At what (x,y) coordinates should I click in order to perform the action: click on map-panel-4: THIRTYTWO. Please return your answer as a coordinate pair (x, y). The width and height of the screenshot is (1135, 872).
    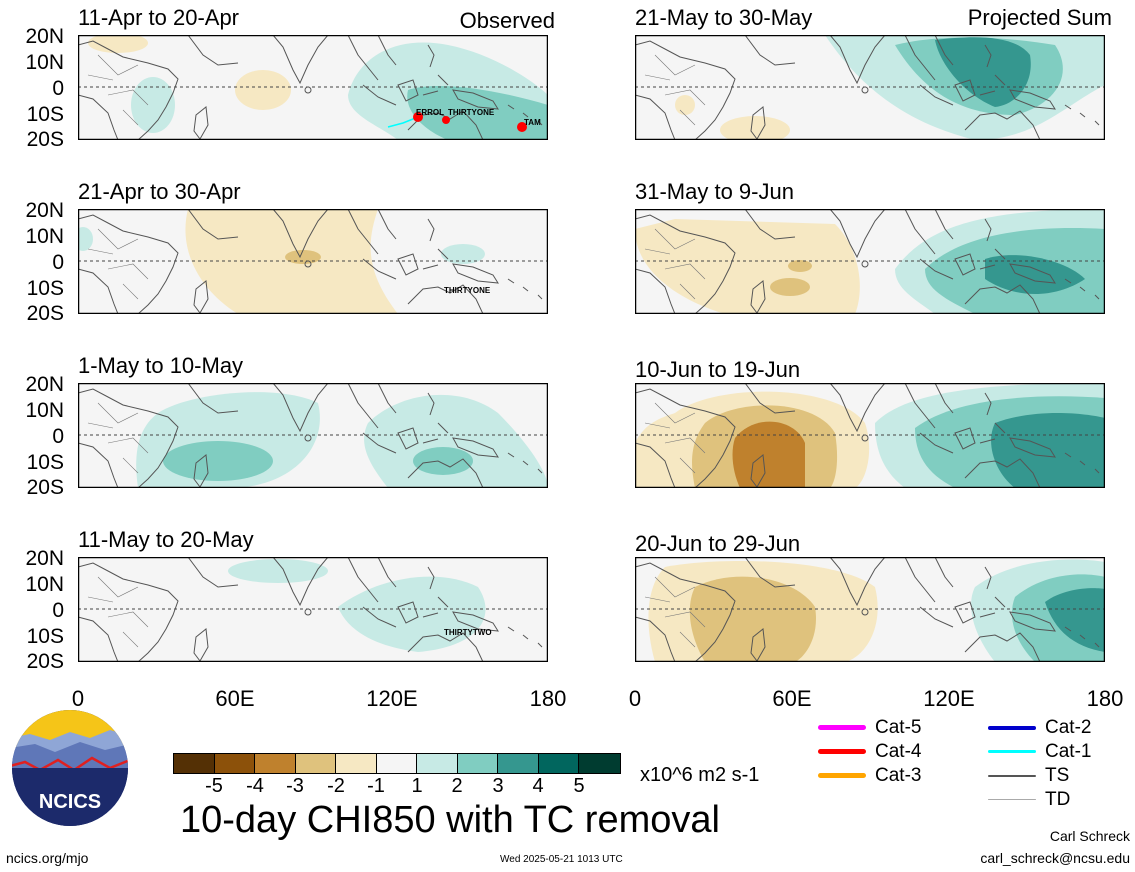
    Looking at the image, I should click on (313, 609).